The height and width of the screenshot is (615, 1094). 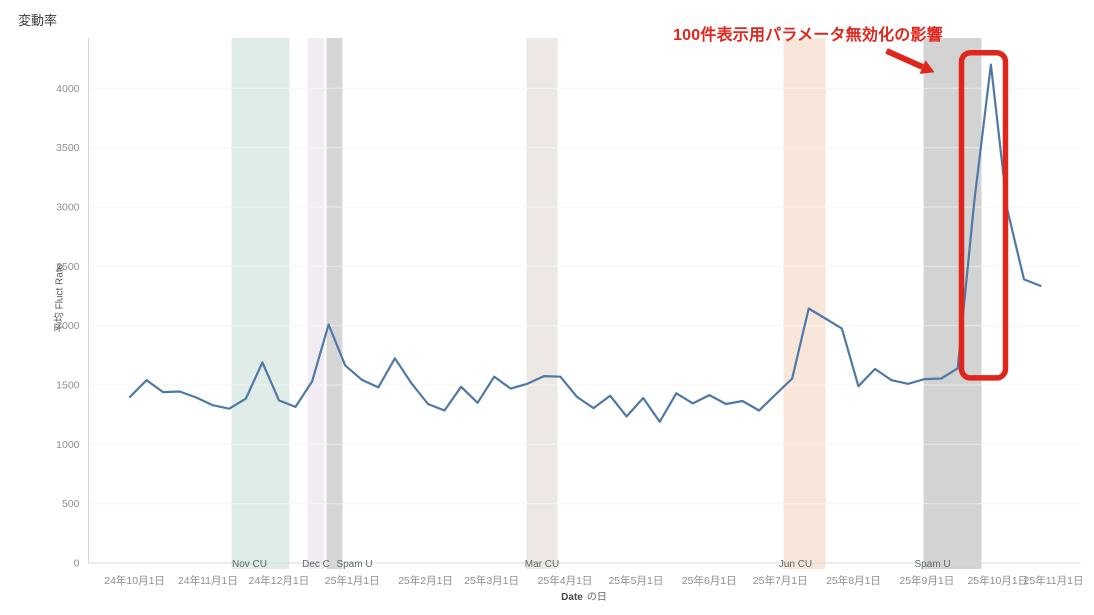 What do you see at coordinates (68, 267) in the screenshot?
I see `y-tick-label: 2500` at bounding box center [68, 267].